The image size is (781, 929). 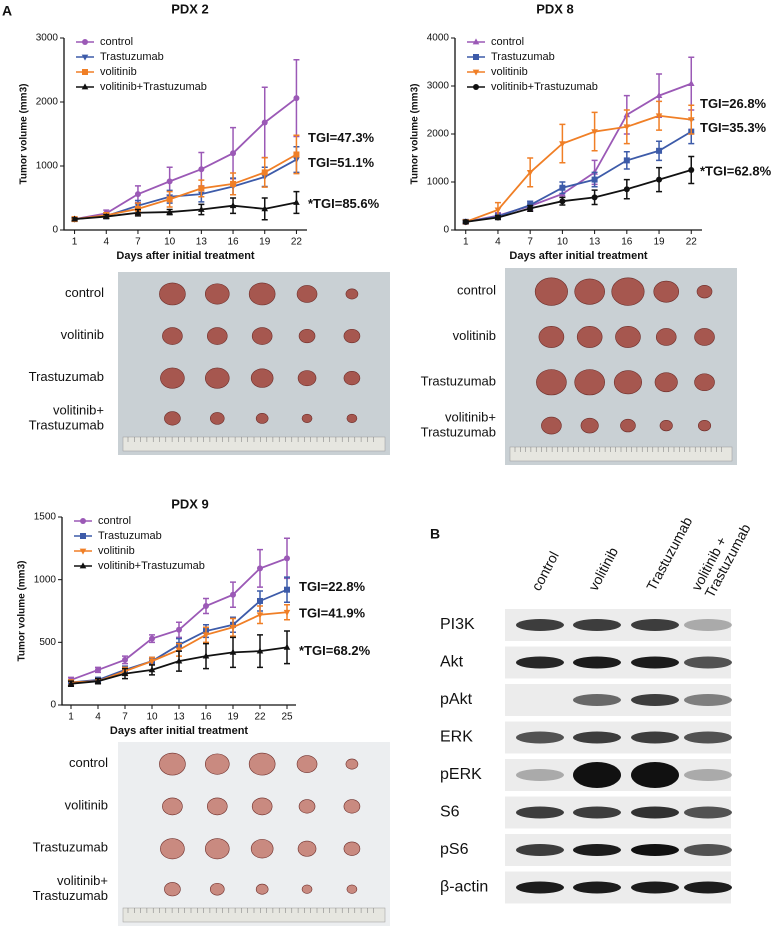 What do you see at coordinates (721, 557) in the screenshot?
I see `blot-column-label: volitinib +Trastuzumab` at bounding box center [721, 557].